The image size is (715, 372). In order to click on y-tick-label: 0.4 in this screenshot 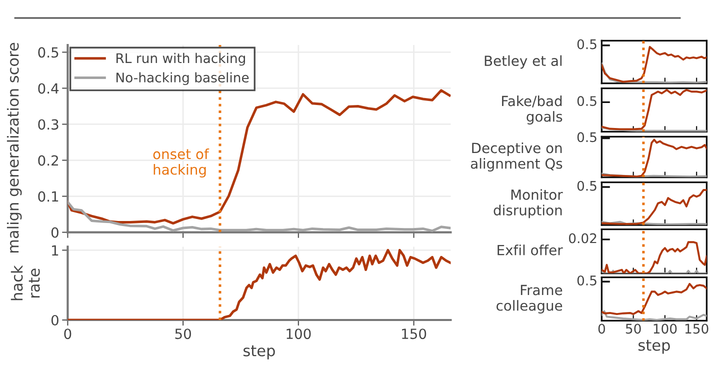, I will do `click(48, 88)`.